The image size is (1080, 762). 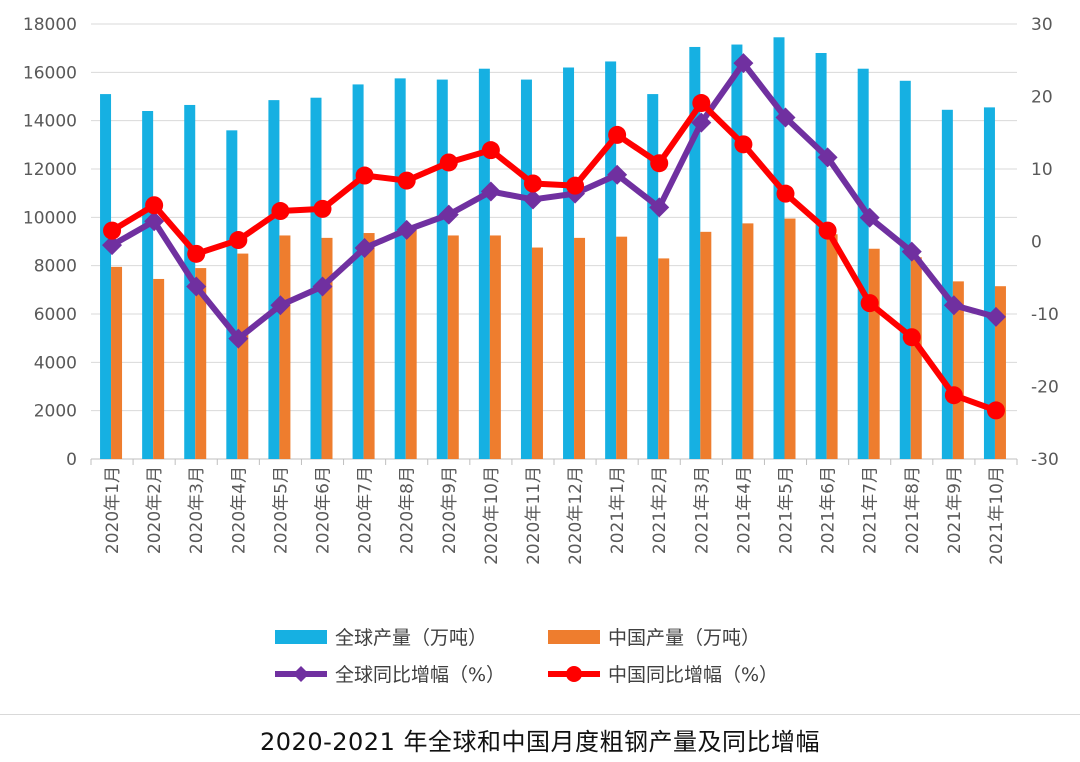 What do you see at coordinates (420, 675) in the screenshot?
I see `legend-label: 全球同比增幅（%）` at bounding box center [420, 675].